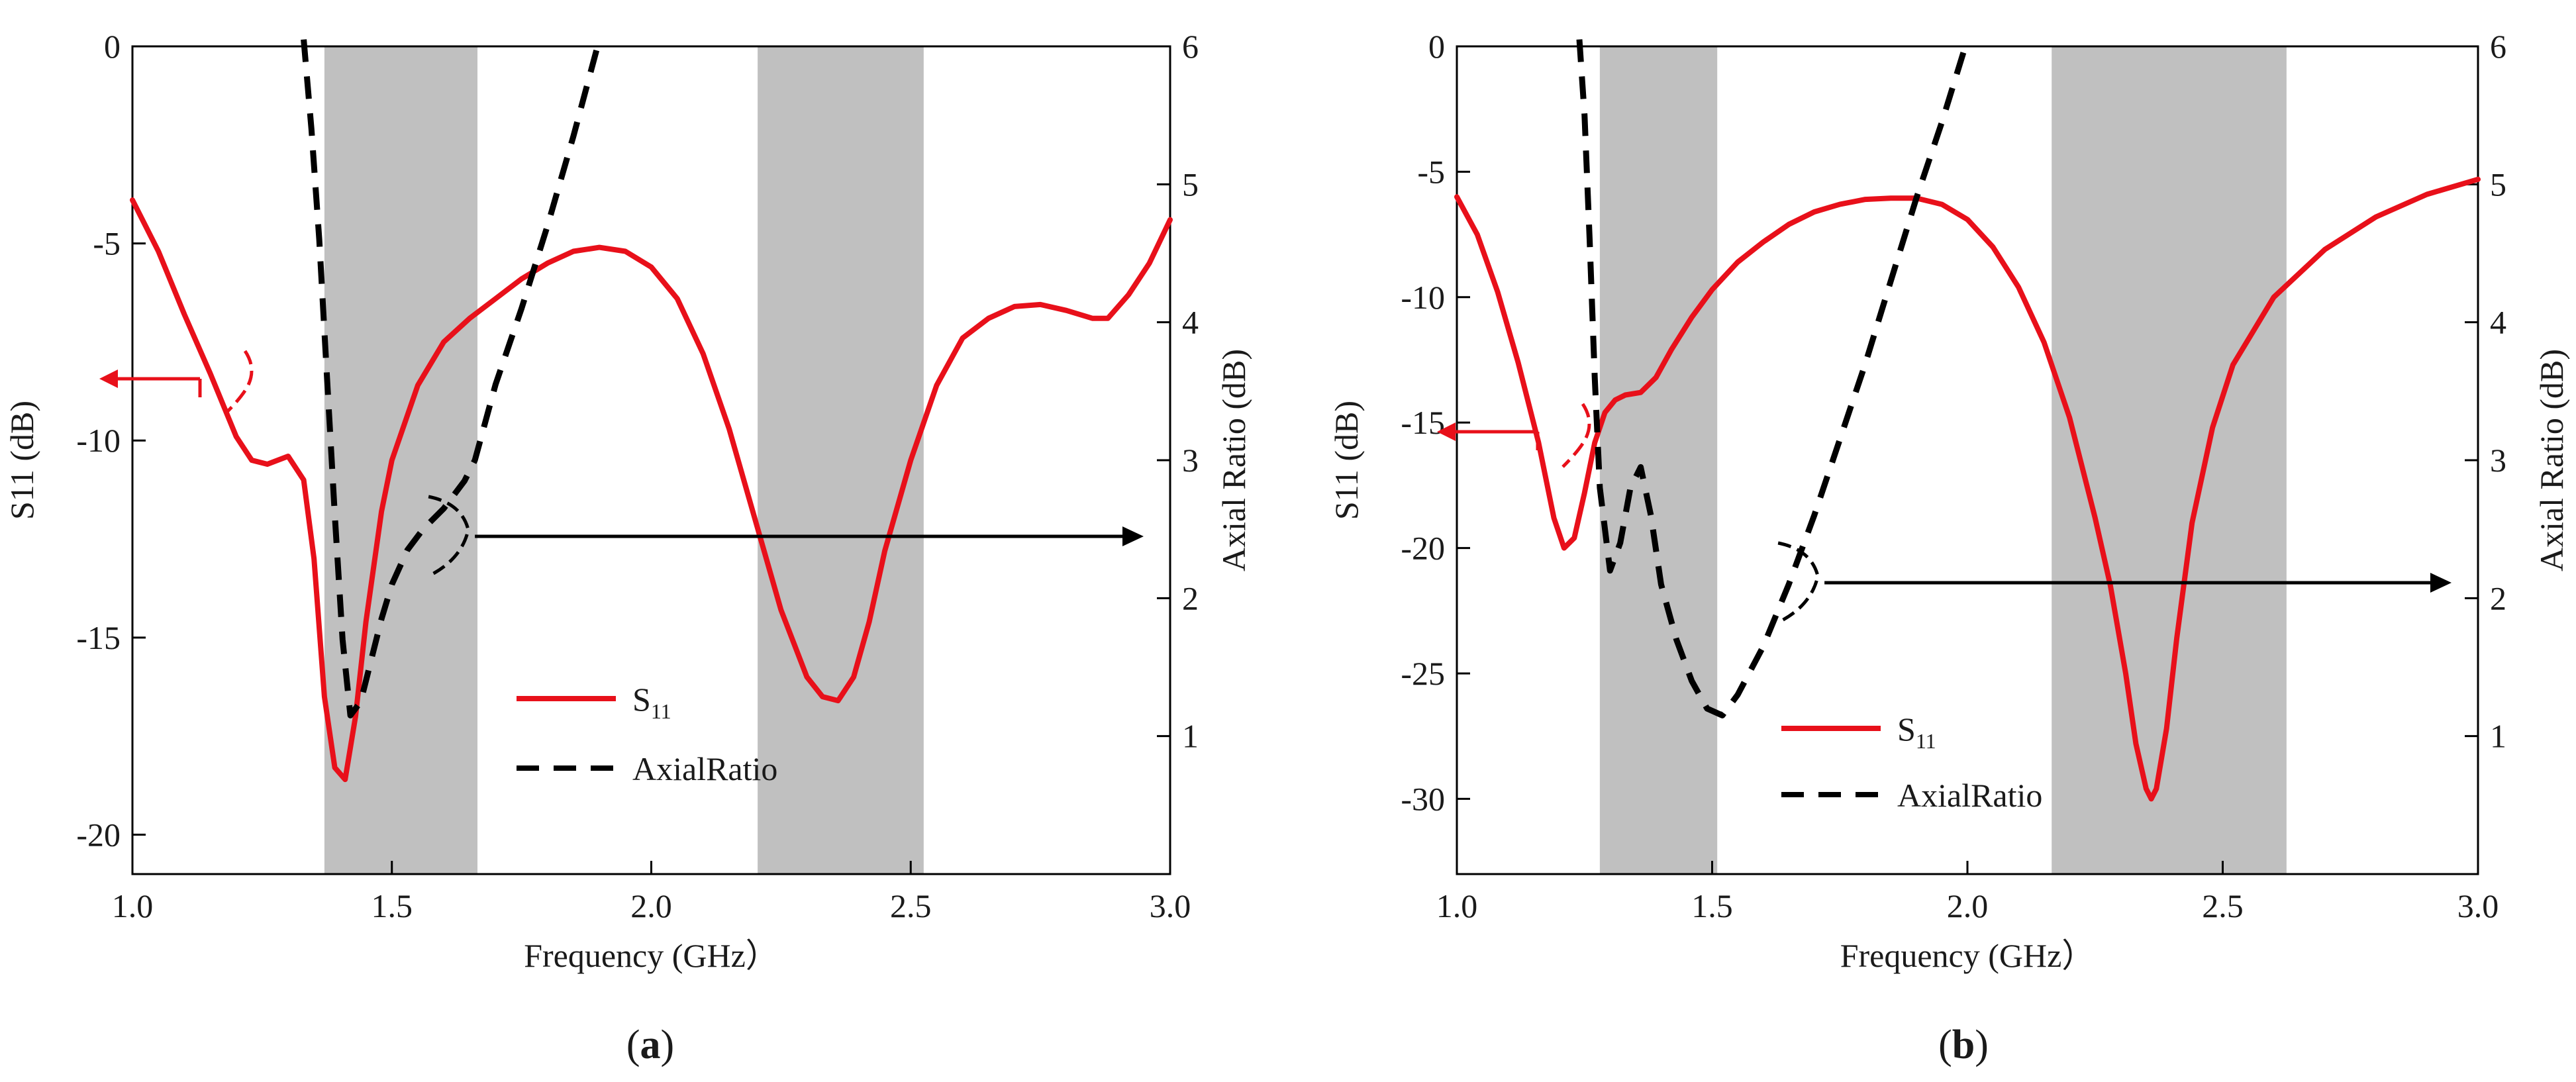 This screenshot has height=1082, width=2576. I want to click on y-tick-label: -25, so click(1423, 673).